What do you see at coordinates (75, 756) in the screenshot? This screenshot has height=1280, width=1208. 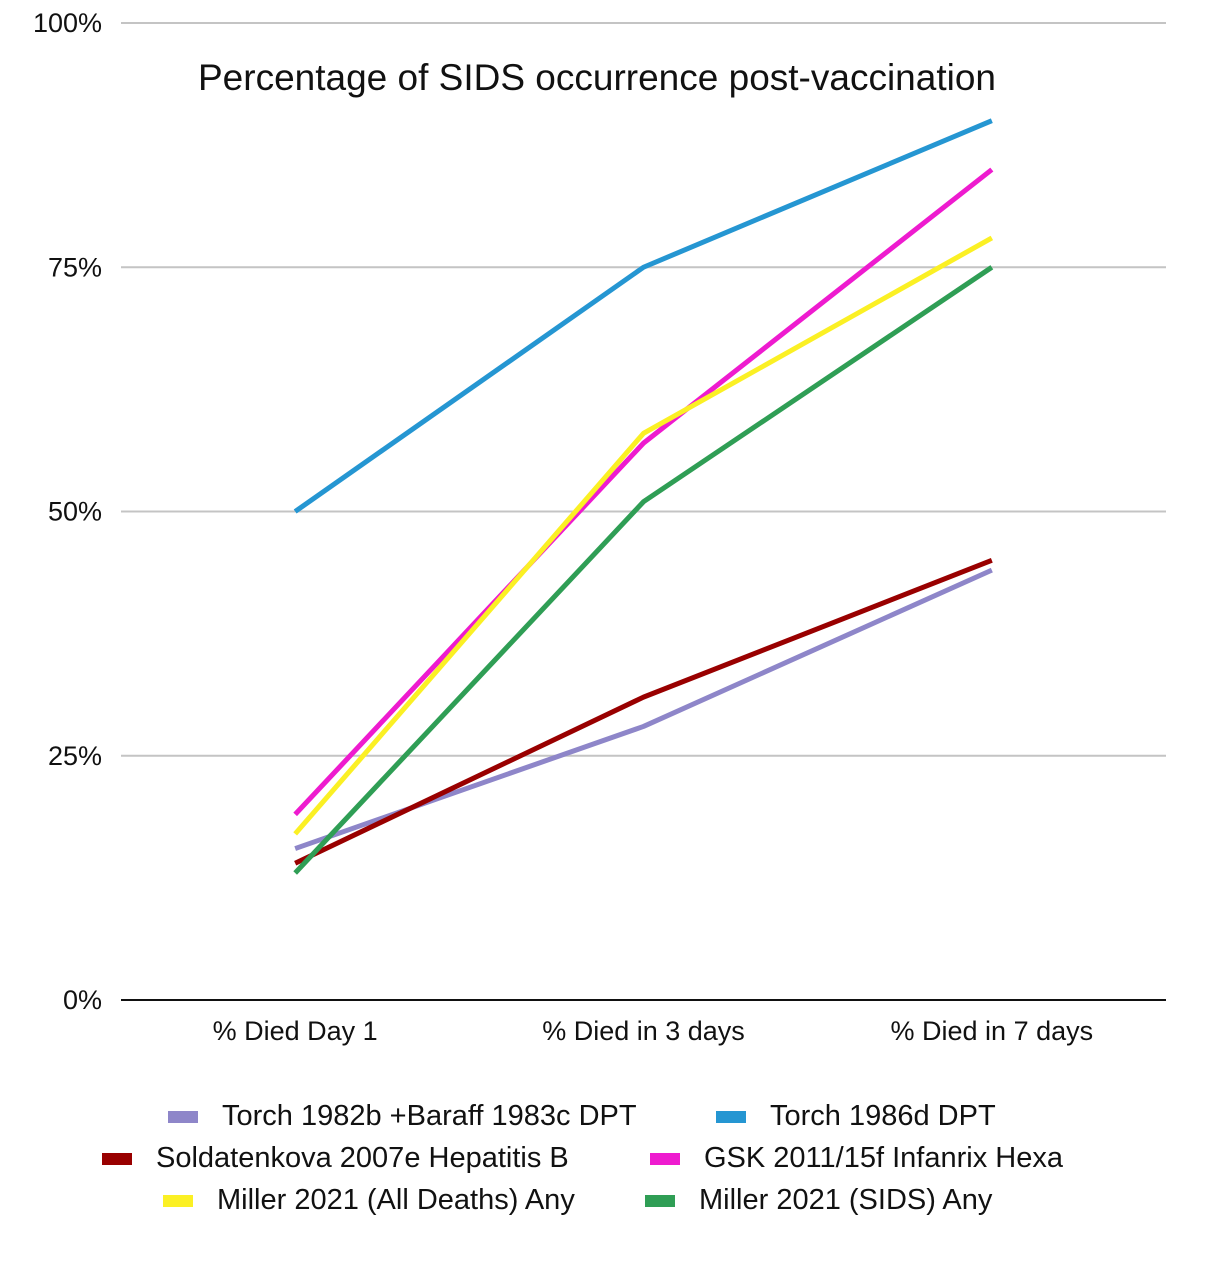 I see `y-tick-label: 25%` at bounding box center [75, 756].